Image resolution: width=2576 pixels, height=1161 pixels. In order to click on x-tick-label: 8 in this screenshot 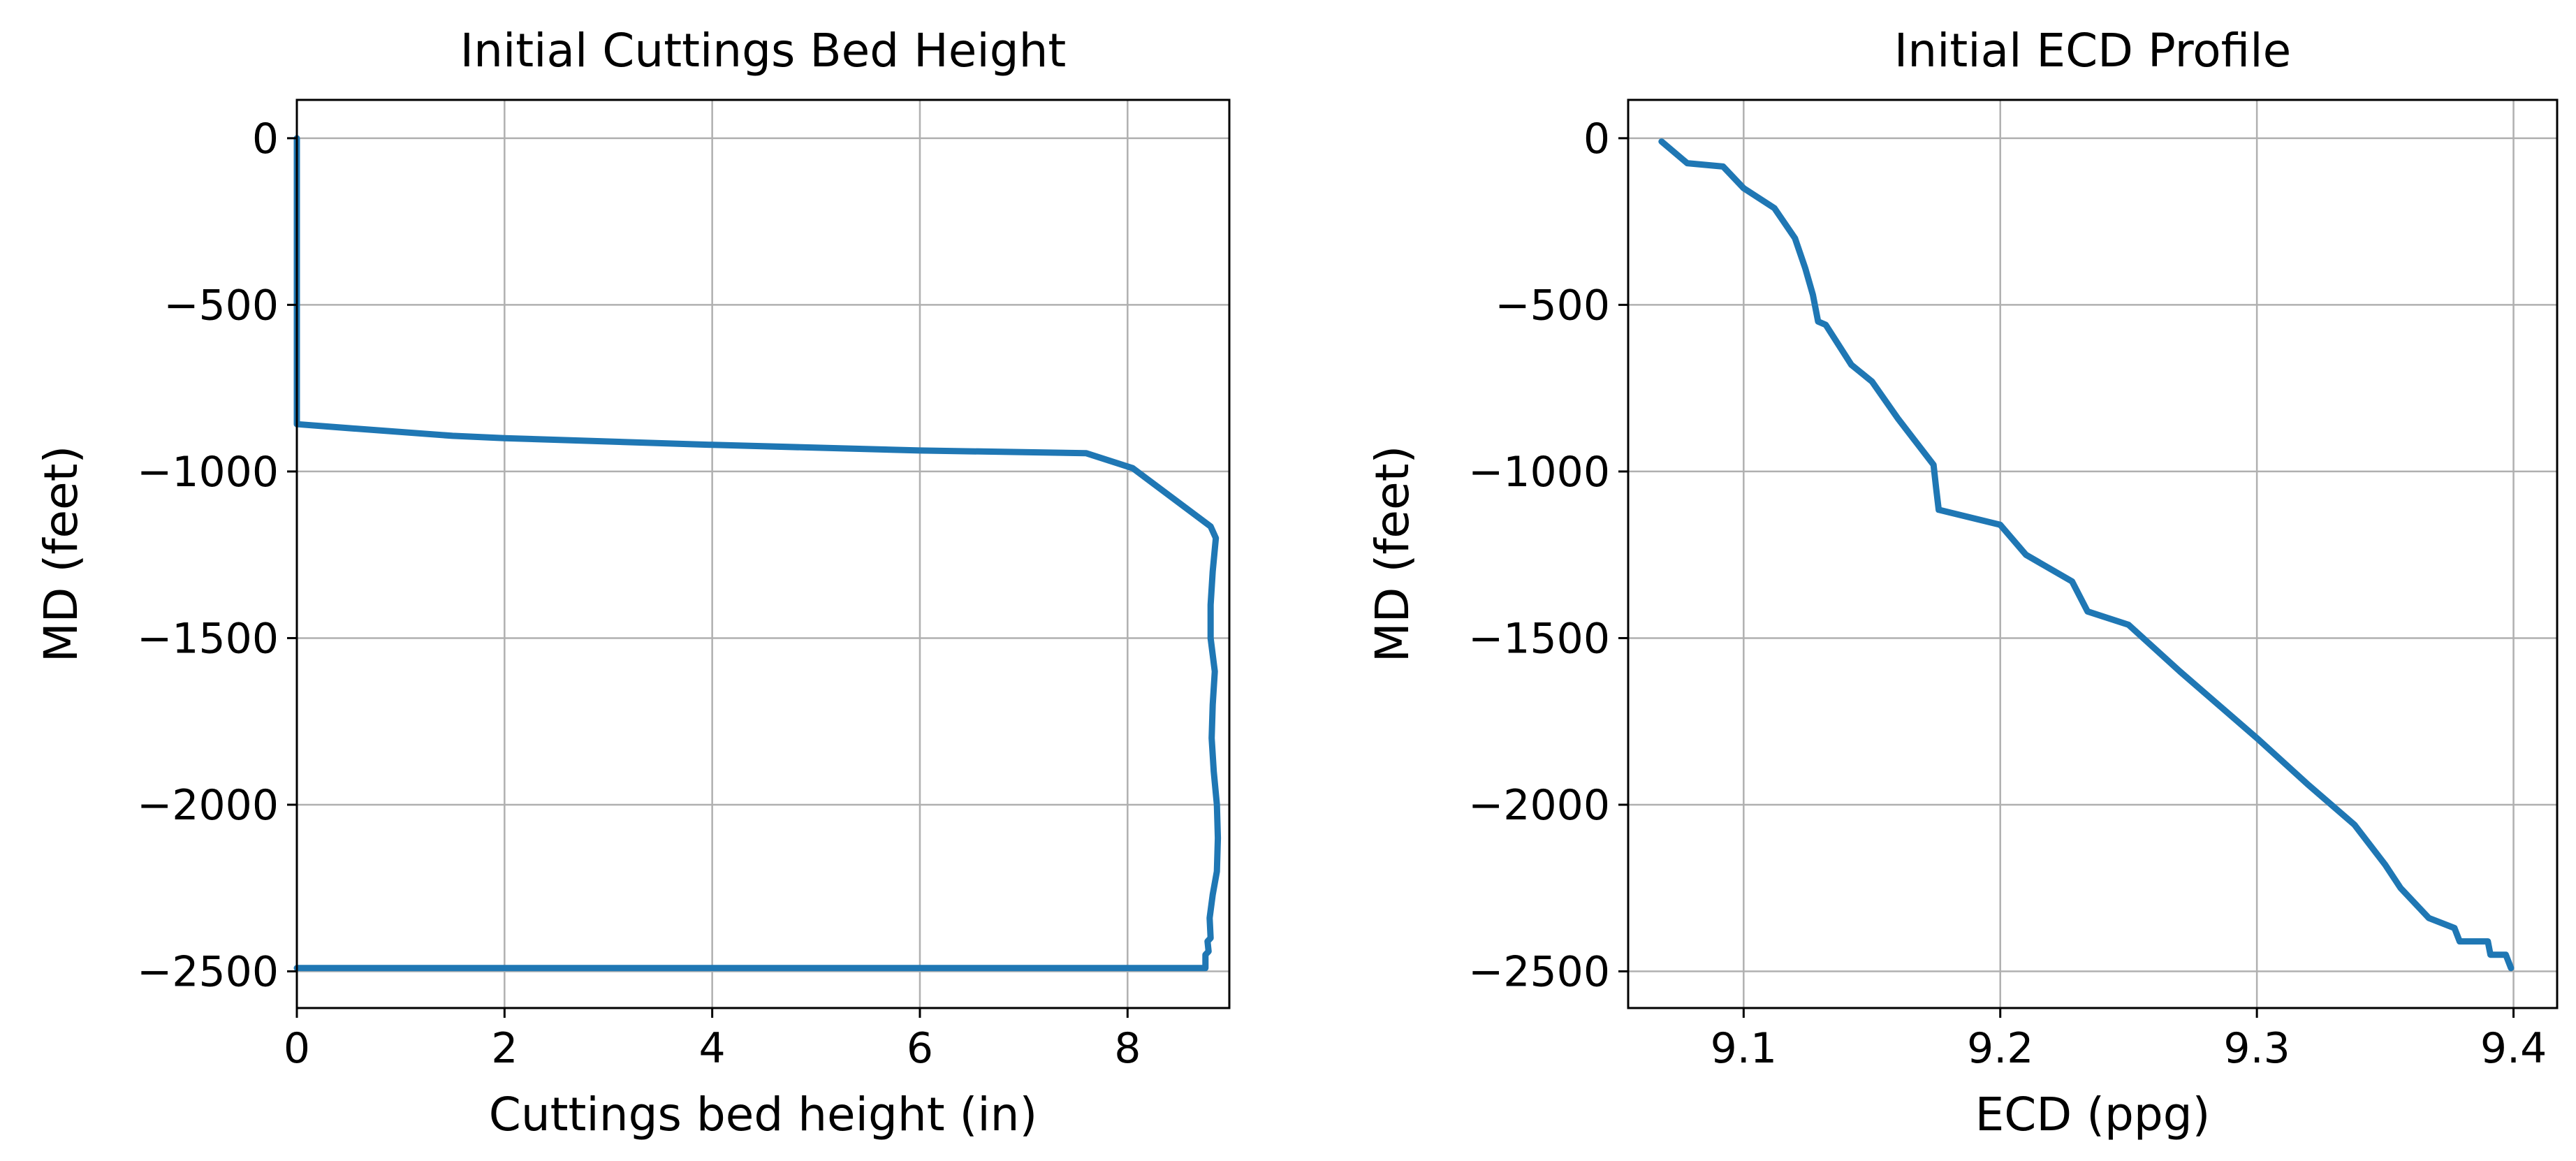, I will do `click(1127, 1048)`.